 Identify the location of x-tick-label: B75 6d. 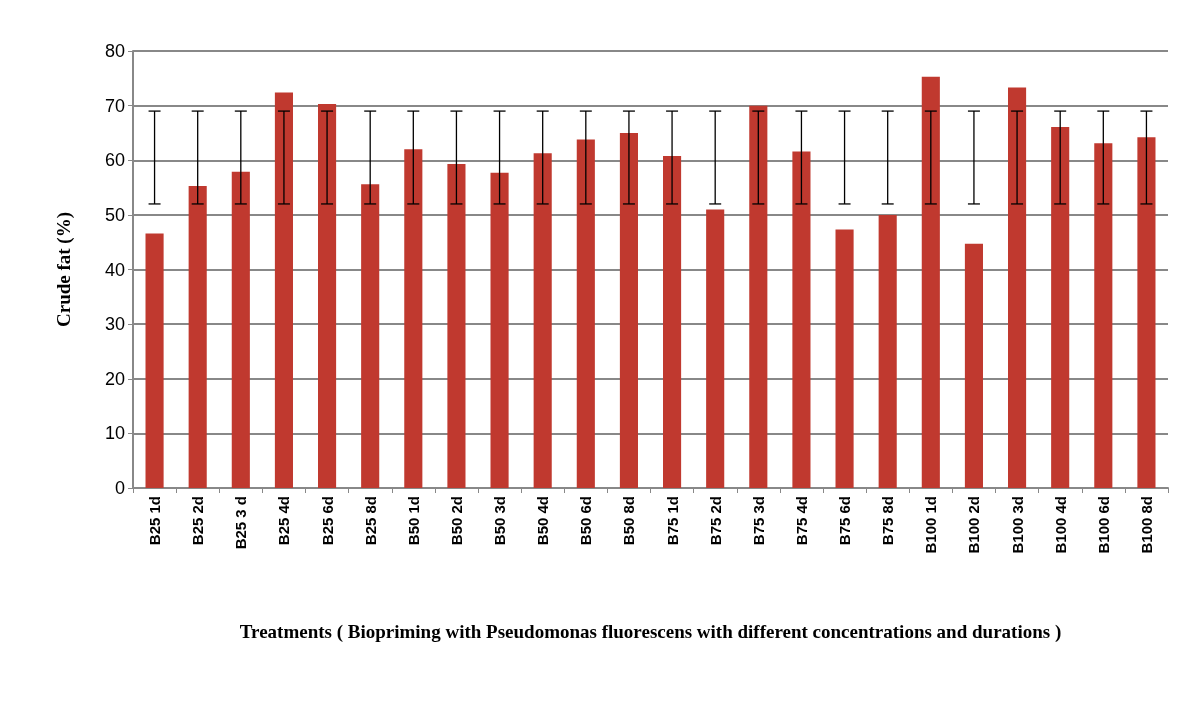
(845, 521).